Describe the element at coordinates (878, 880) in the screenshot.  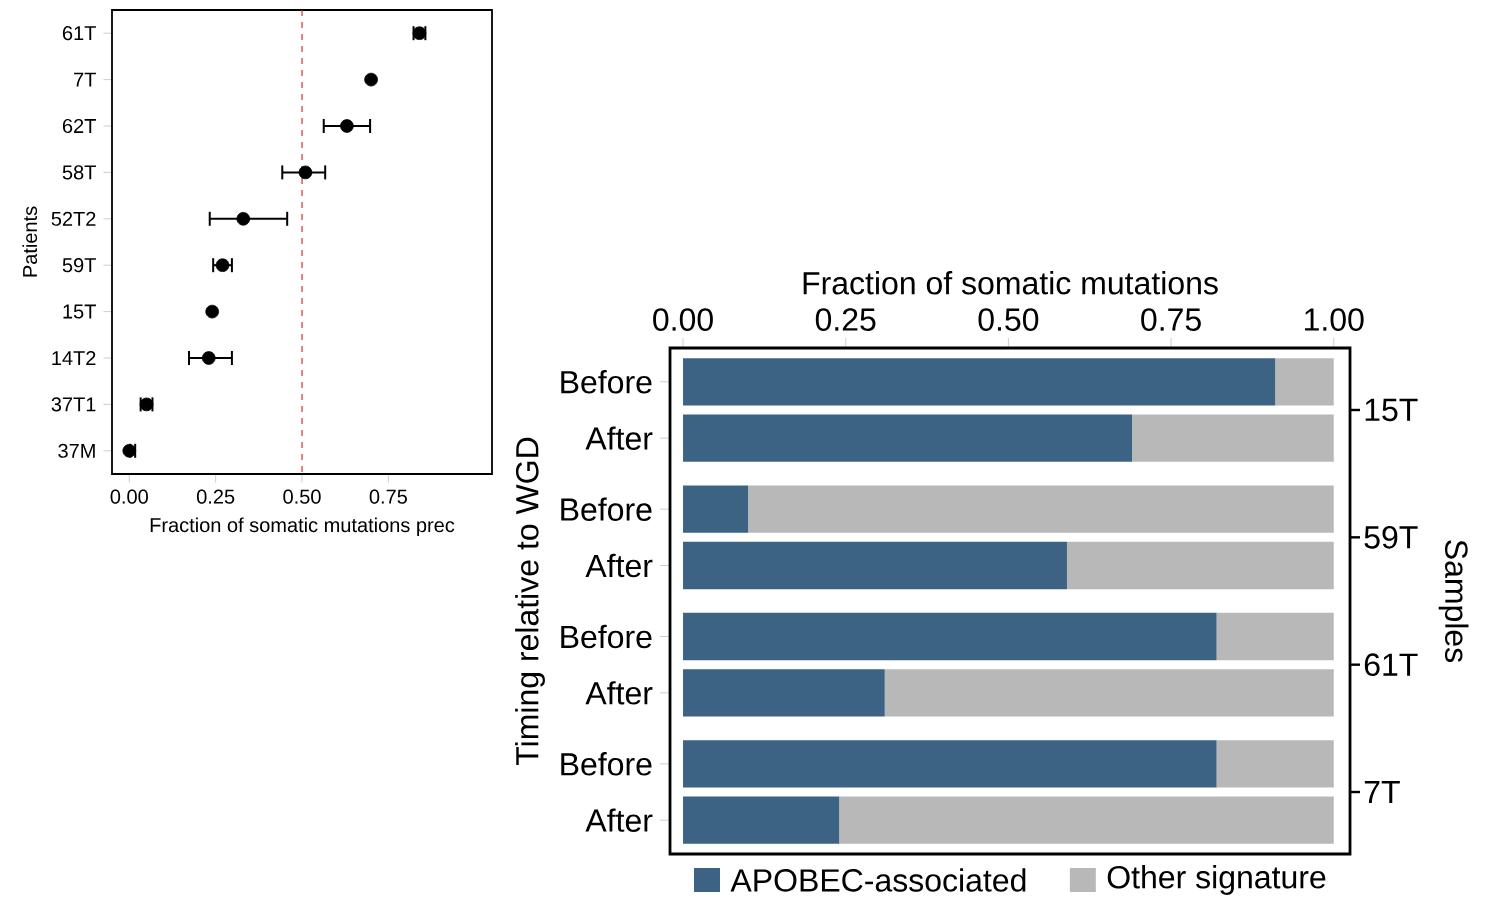
I see `legend-label: APOBEC-associated` at that location.